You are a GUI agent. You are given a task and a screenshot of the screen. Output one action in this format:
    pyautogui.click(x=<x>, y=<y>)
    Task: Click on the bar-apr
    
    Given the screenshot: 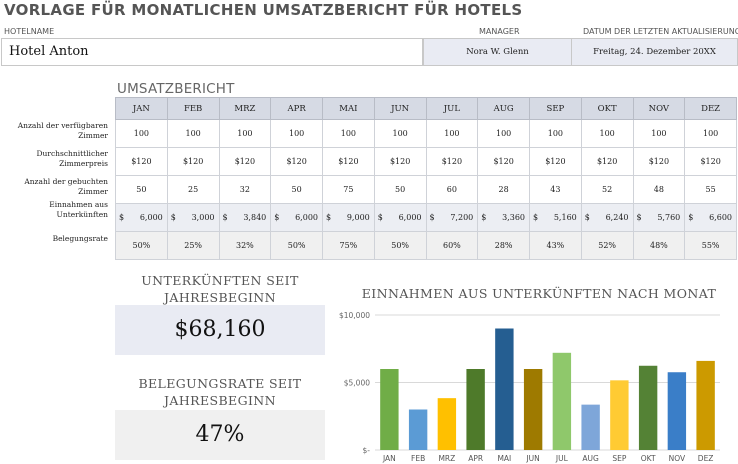 What is the action you would take?
    pyautogui.click(x=475, y=409)
    